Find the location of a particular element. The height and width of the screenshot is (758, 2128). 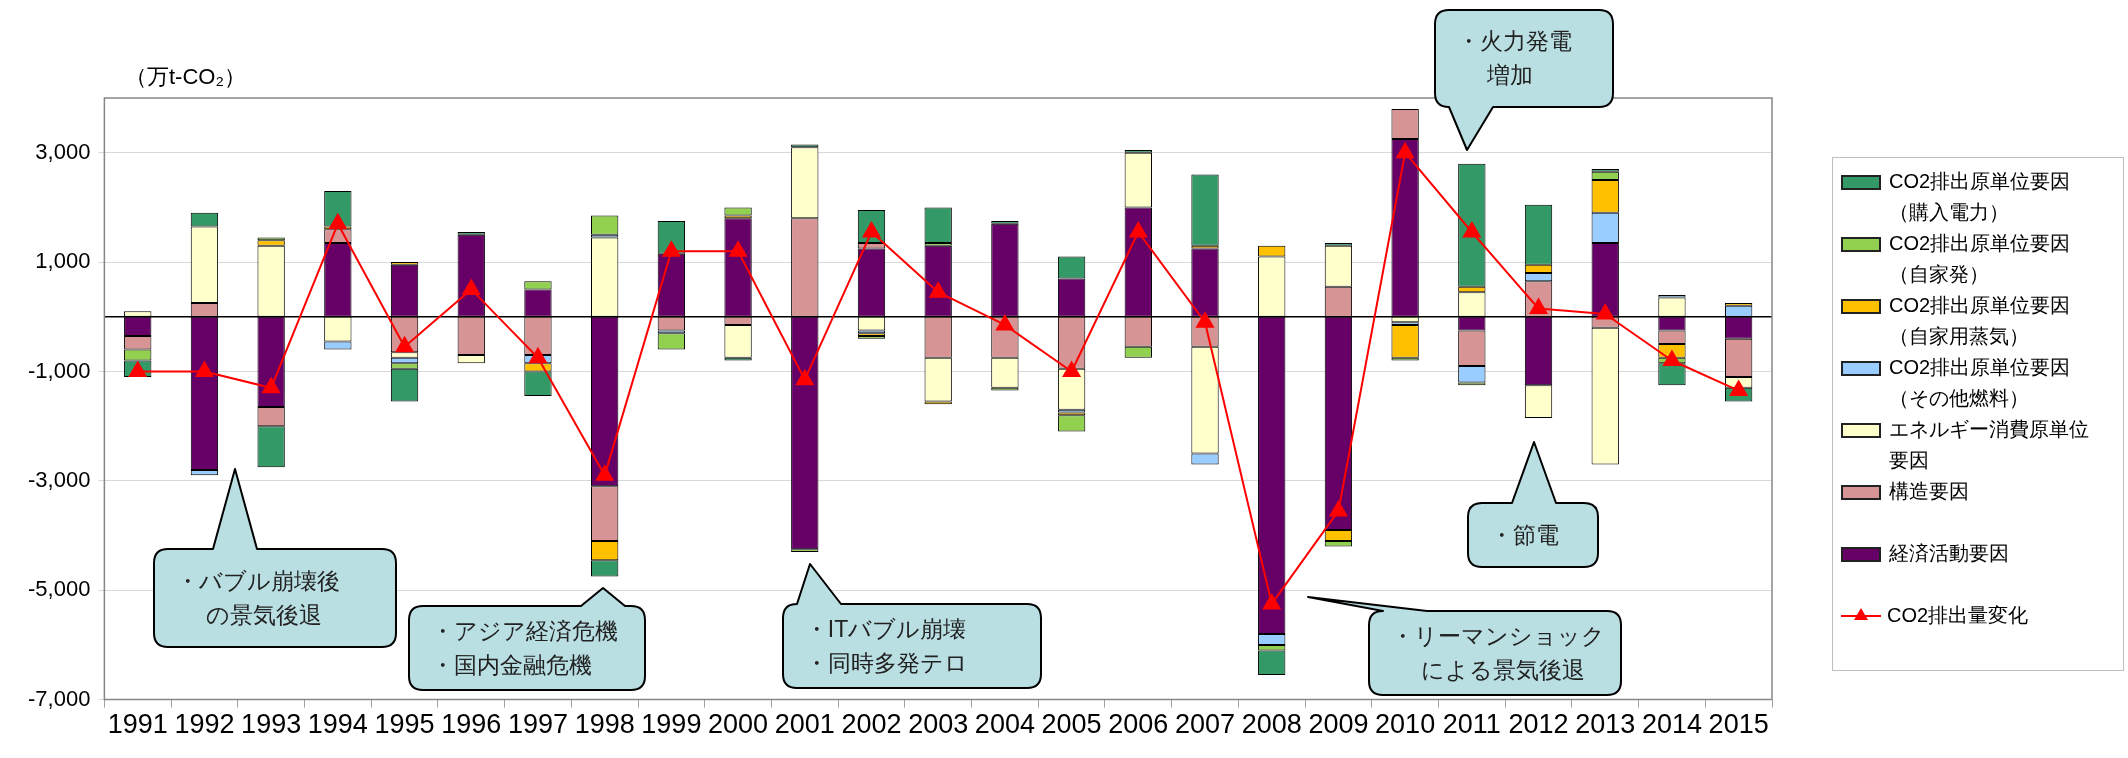

annotation: ・節電 is located at coordinates (1524, 536).